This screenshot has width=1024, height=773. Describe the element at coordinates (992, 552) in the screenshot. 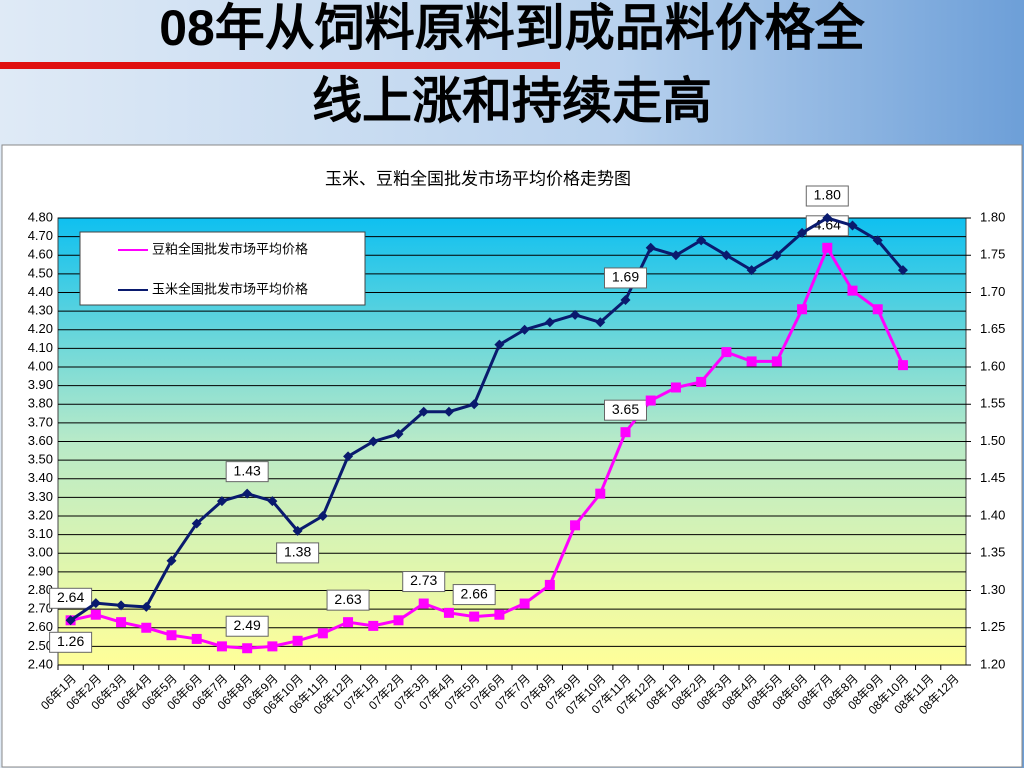

I see `y2-tick-label: 1.35` at that location.